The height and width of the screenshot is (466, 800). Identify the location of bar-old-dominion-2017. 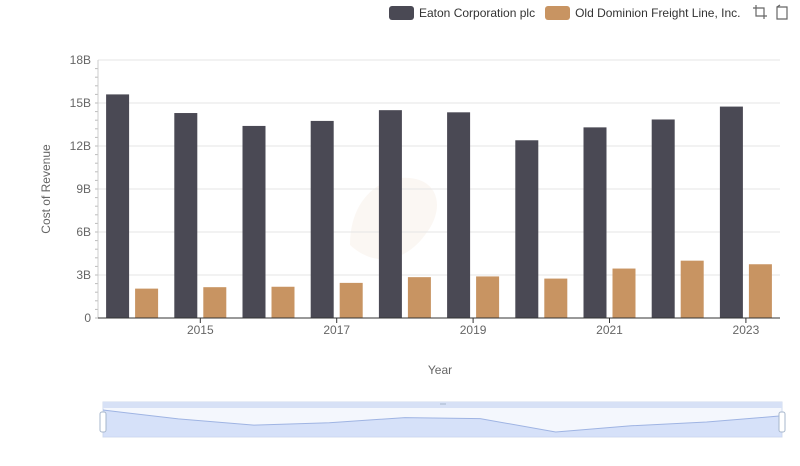
(351, 300).